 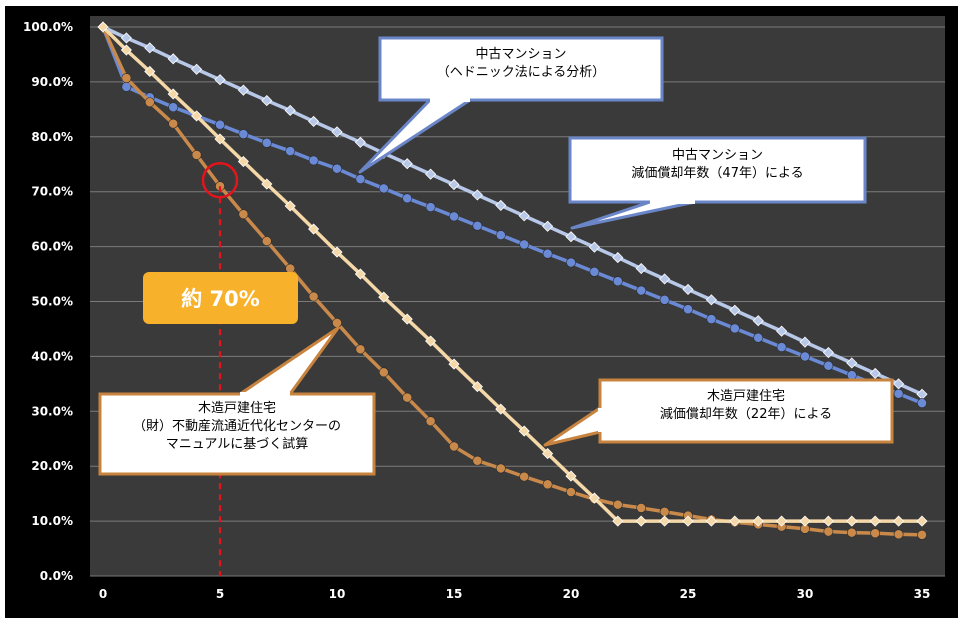 I want to click on callout-b-line1: 中古マンション, so click(x=717, y=155).